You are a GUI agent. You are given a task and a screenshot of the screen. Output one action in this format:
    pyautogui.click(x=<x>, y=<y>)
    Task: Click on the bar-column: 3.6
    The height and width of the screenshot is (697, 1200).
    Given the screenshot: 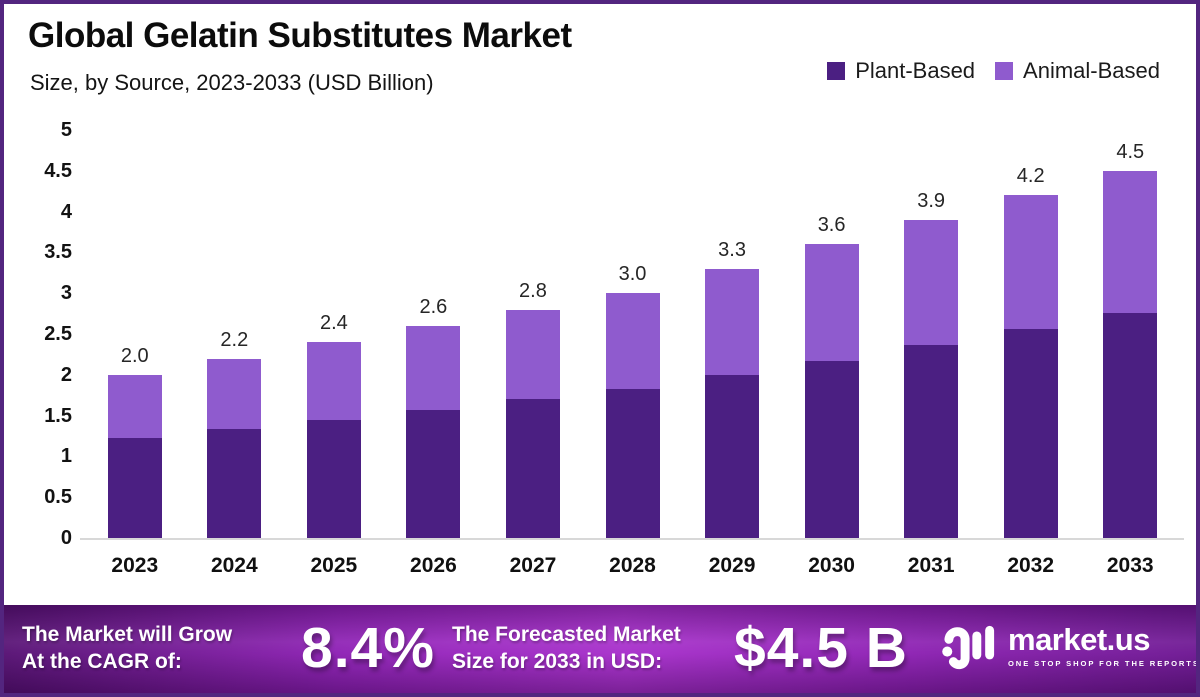 What is the action you would take?
    pyautogui.click(x=832, y=334)
    